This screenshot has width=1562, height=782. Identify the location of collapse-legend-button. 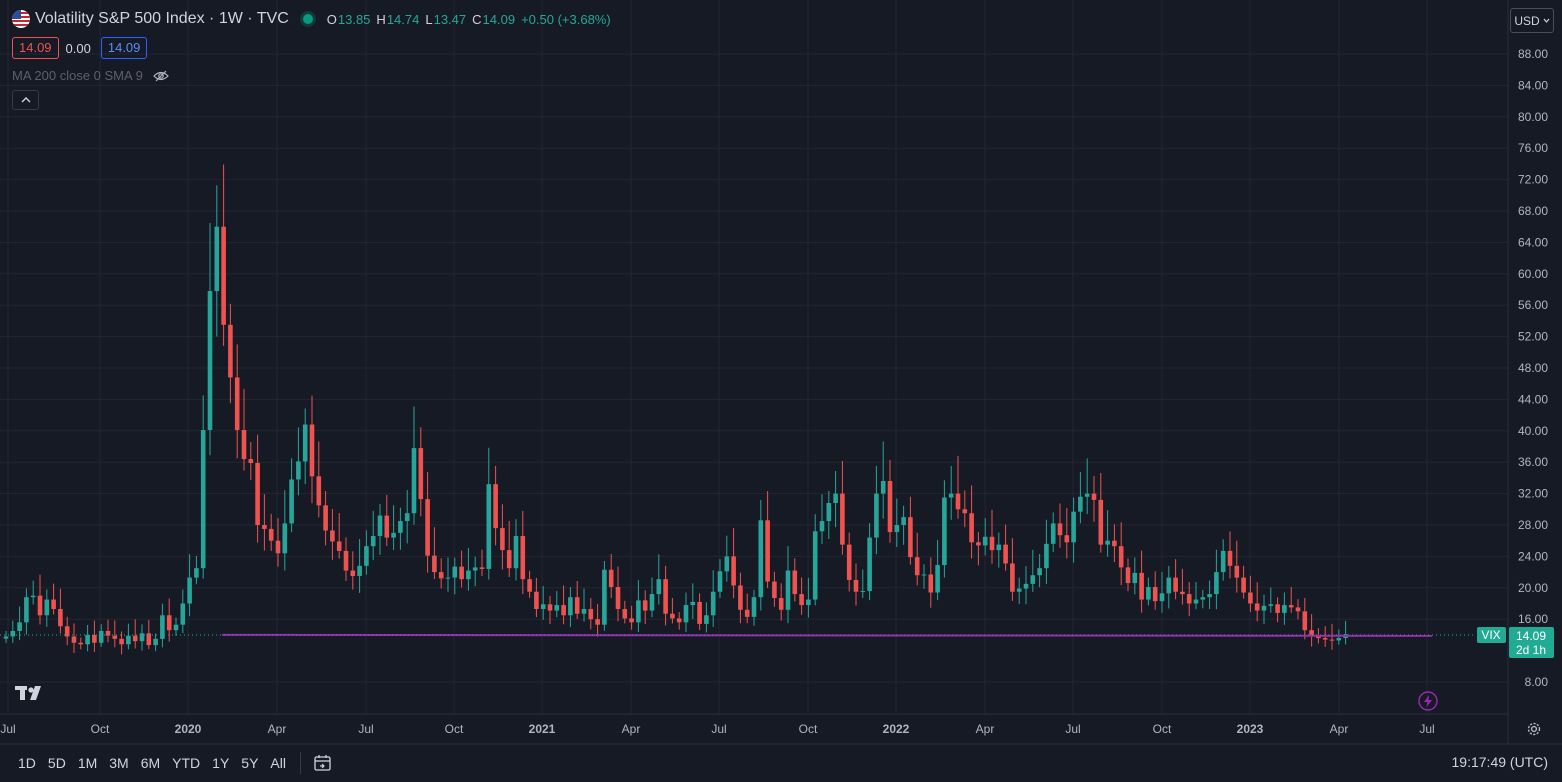
(25, 100).